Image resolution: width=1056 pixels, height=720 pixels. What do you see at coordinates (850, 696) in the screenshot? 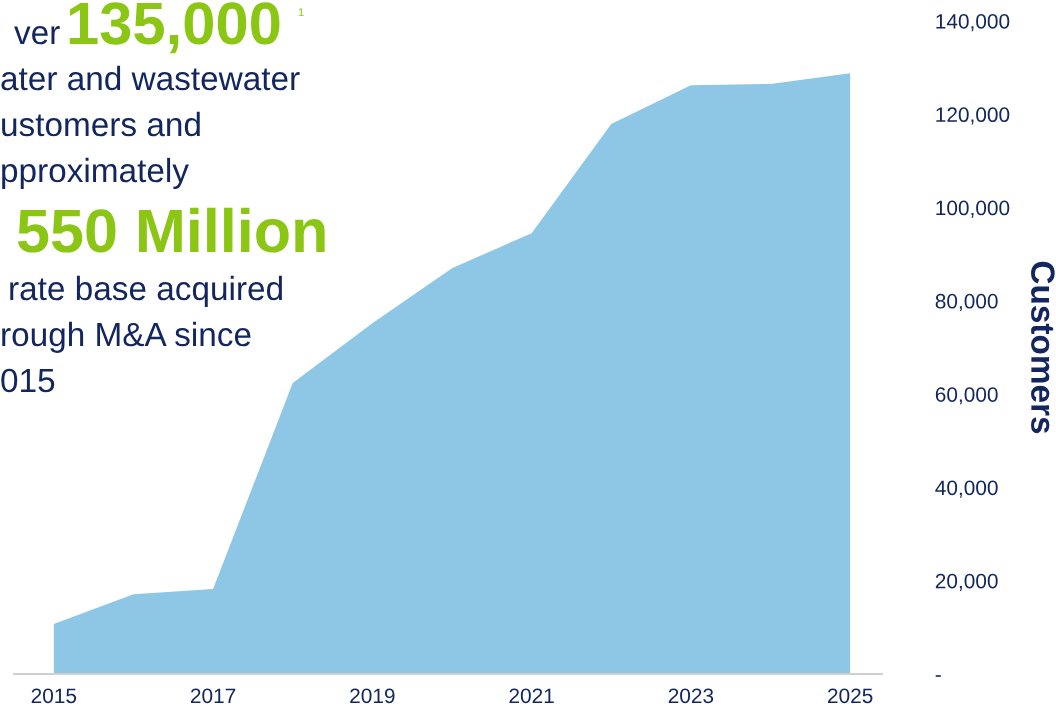
I see `x-tick-label: 2025` at bounding box center [850, 696].